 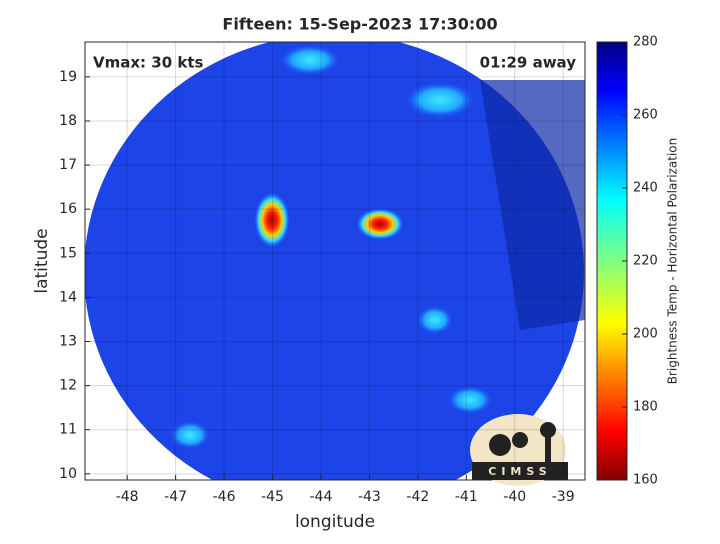 What do you see at coordinates (528, 63) in the screenshot?
I see `annotation: 01:29 away` at bounding box center [528, 63].